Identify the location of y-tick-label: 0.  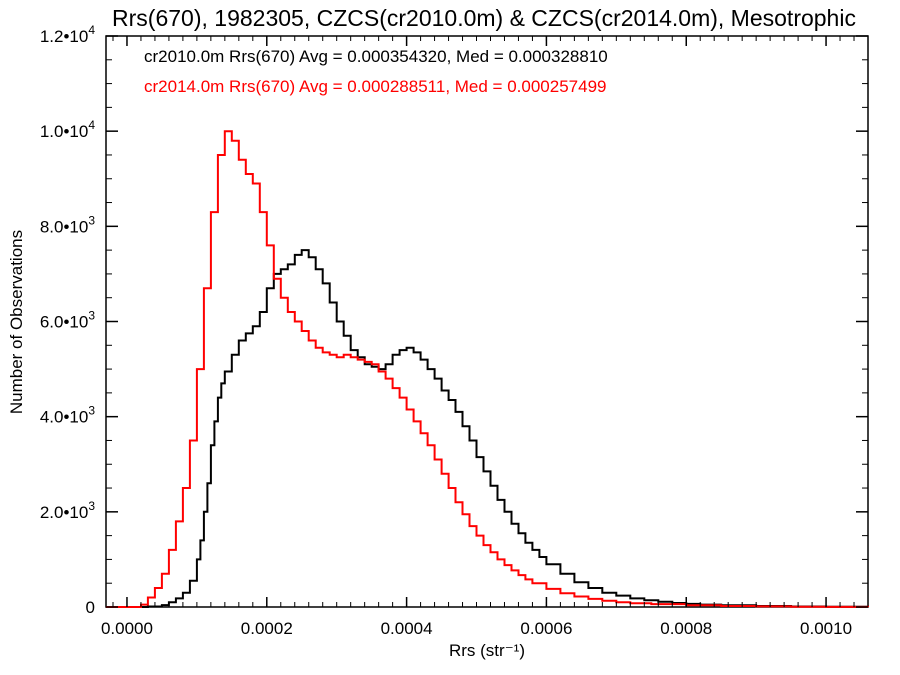
(90, 607).